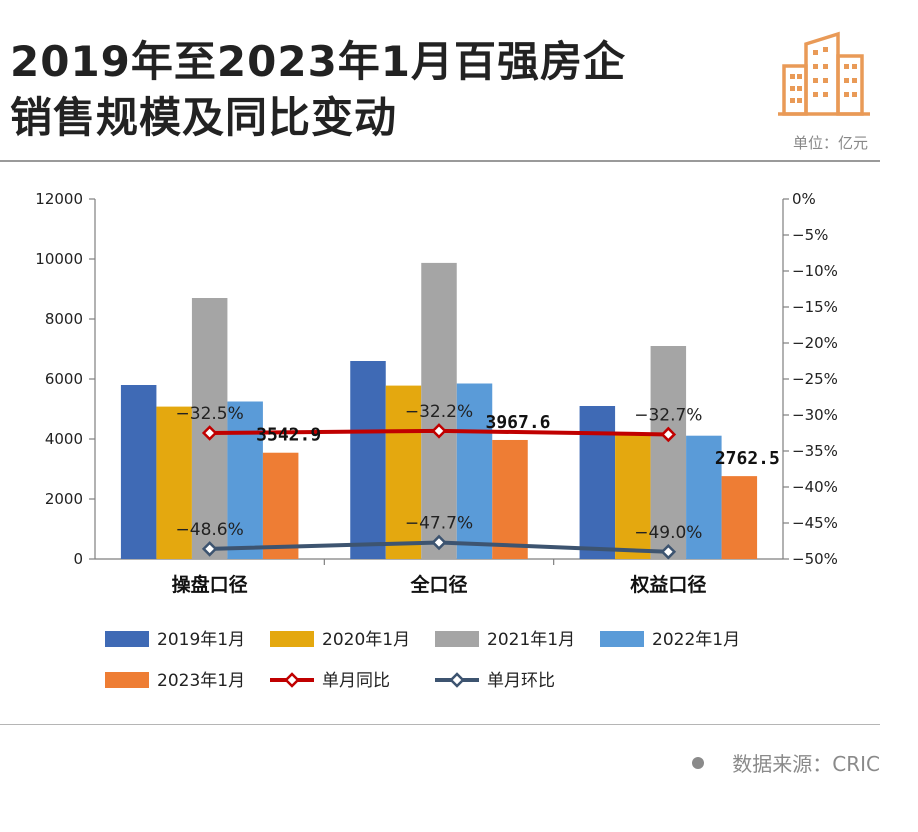 This screenshot has height=832, width=918. What do you see at coordinates (288, 435) in the screenshot?
I see `bar-value-label: 3542.9` at bounding box center [288, 435].